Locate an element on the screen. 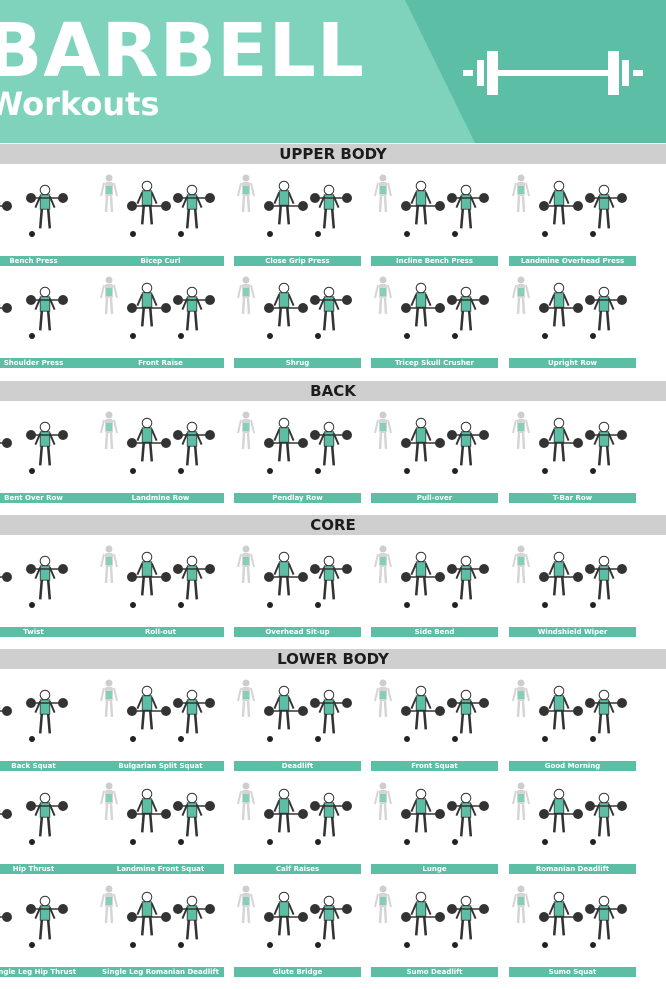 The width and height of the screenshot is (666, 989). exercise-label: Upright Row is located at coordinates (572, 363).